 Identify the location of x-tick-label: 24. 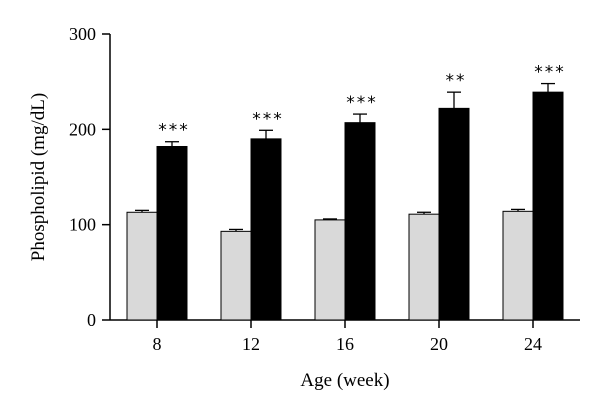
(533, 344).